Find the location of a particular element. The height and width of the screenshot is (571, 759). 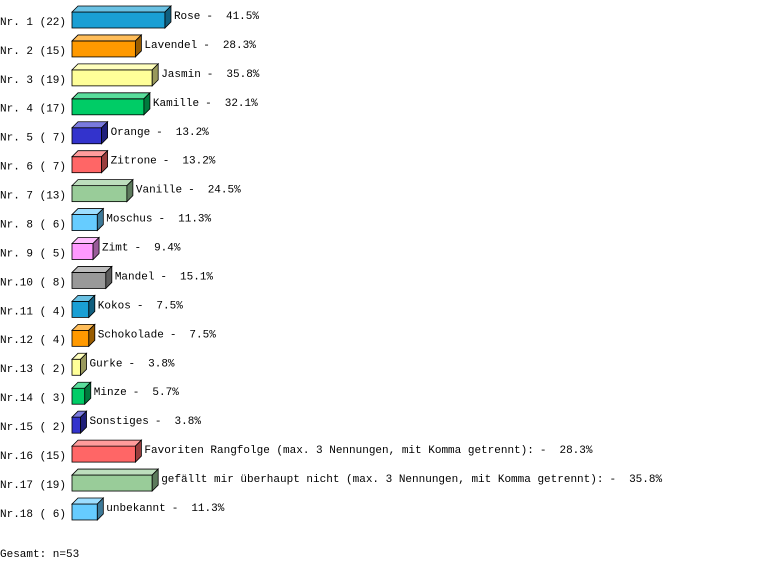

category-label: unbekannt is located at coordinates (135, 509).